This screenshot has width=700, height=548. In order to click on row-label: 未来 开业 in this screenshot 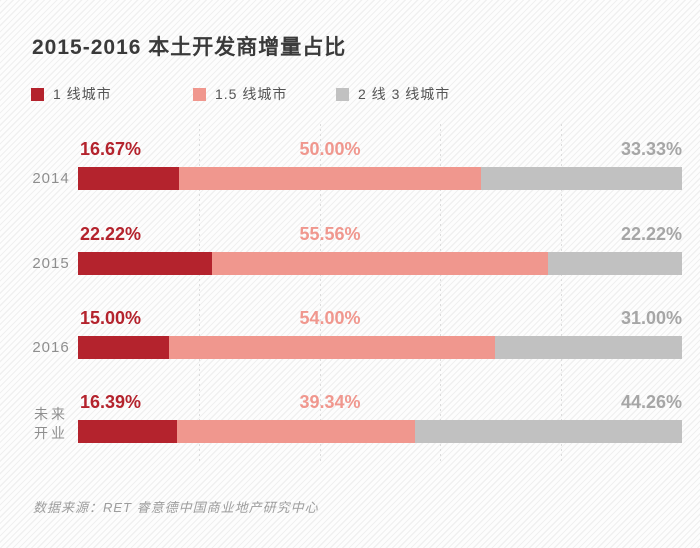, I will do `click(51, 423)`.